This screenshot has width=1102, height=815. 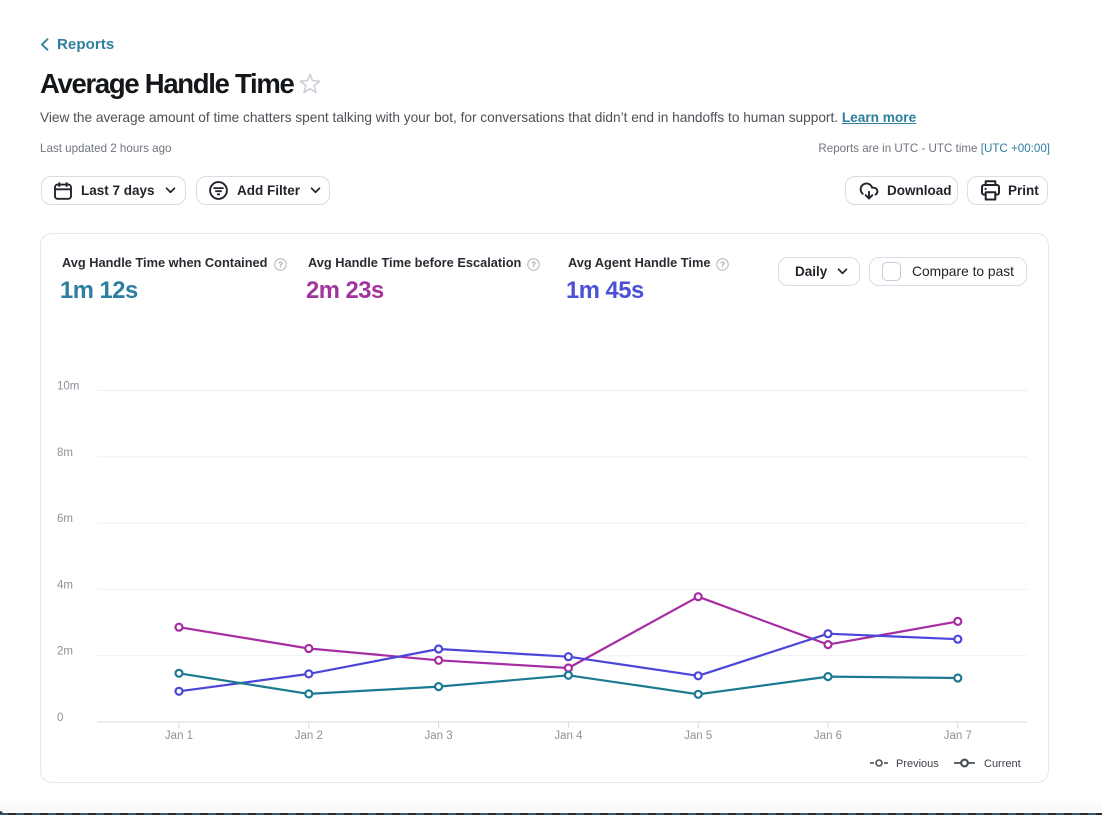 What do you see at coordinates (439, 736) in the screenshot?
I see `svg-text: Jan 3` at bounding box center [439, 736].